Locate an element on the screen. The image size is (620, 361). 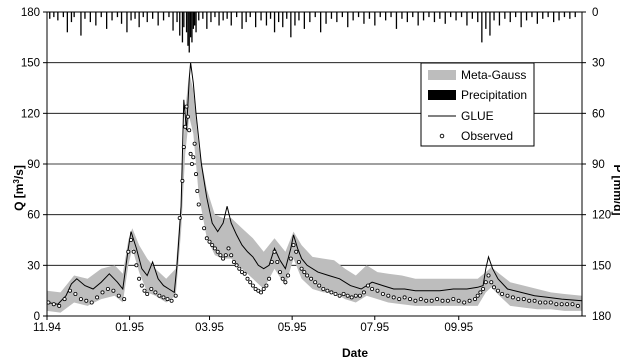
right-tick-label: 90 is located at coordinates (598, 165).